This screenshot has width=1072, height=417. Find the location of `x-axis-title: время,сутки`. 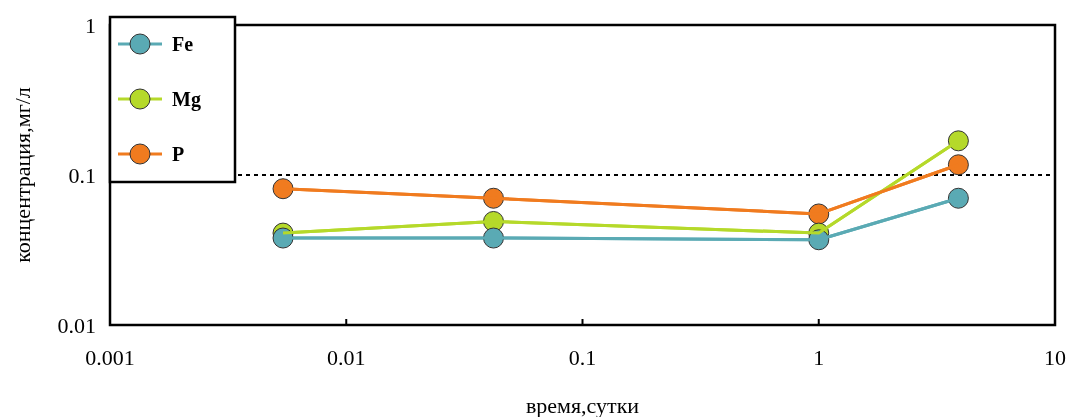

x-axis-title: время,сутки is located at coordinates (582, 405).